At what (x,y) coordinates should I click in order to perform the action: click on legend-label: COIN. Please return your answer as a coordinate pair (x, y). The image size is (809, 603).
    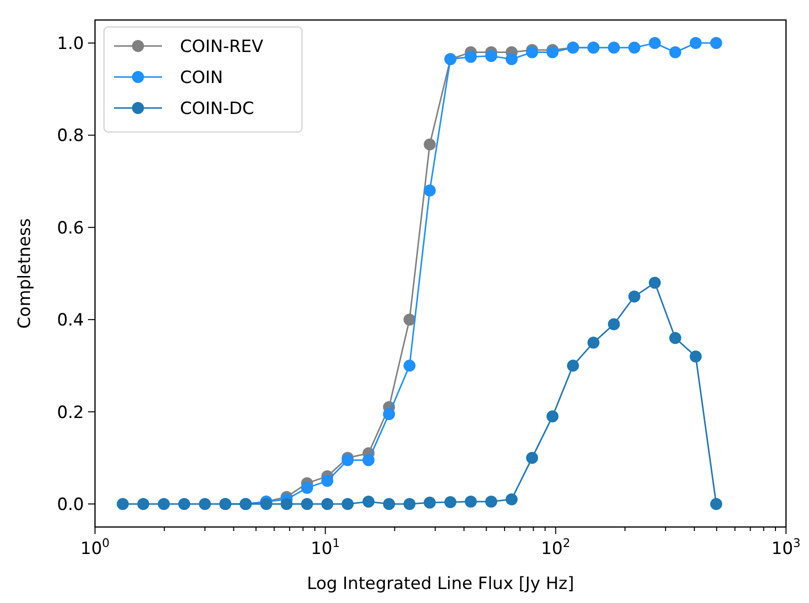
    Looking at the image, I should click on (201, 78).